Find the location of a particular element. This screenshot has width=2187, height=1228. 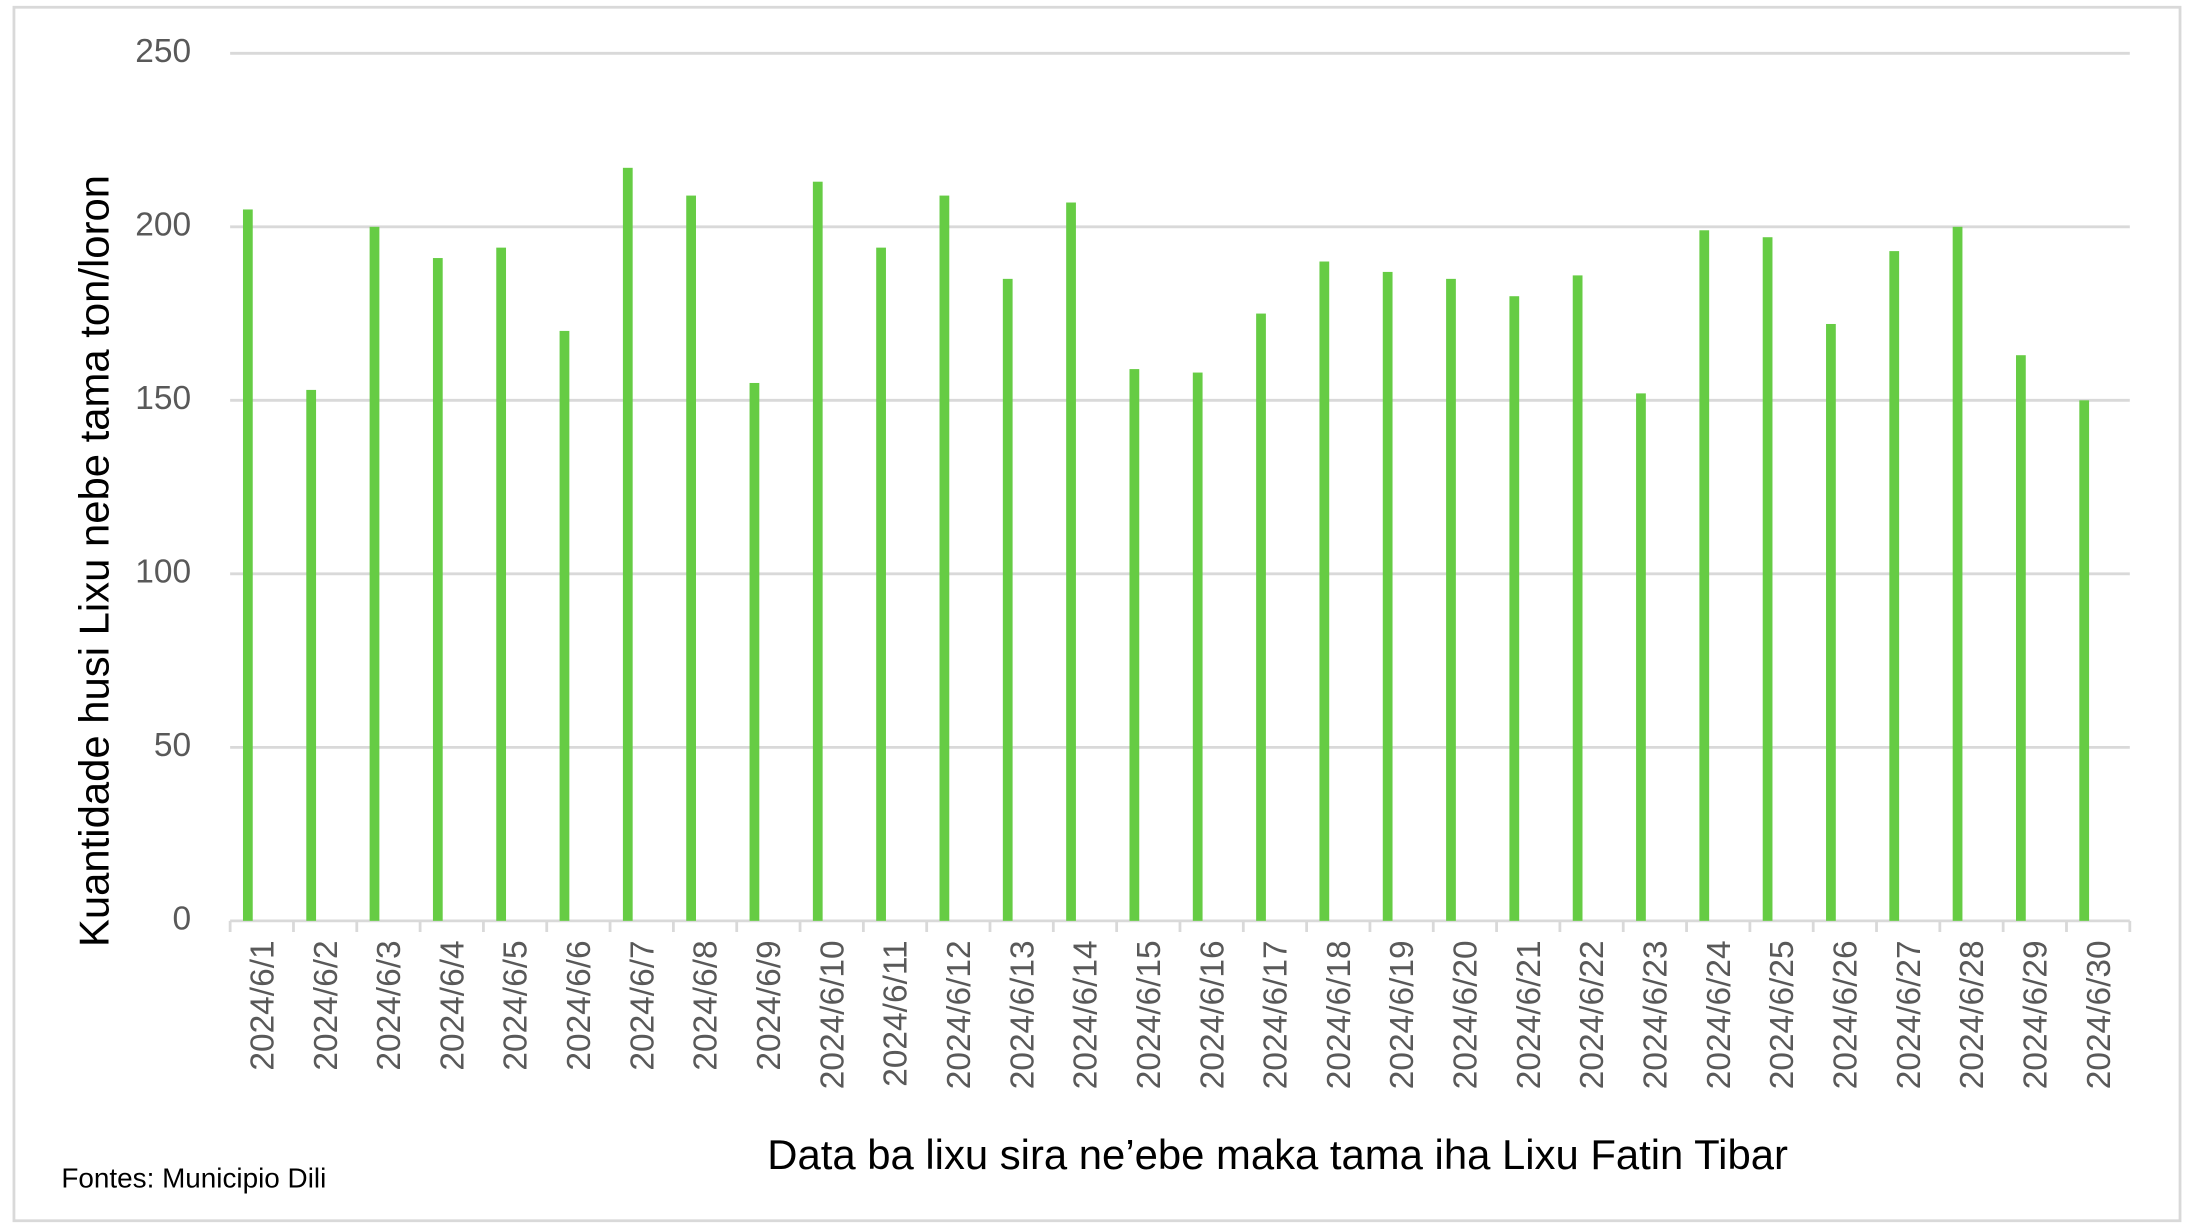

x-tick-label: 2024/6/15 is located at coordinates (1149, 1014).